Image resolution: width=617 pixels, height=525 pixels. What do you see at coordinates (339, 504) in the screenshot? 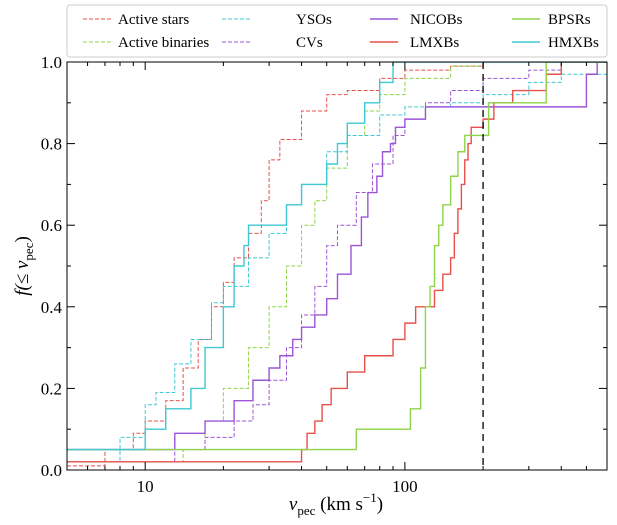
I see `x-label-unit: (km s` at bounding box center [339, 504].